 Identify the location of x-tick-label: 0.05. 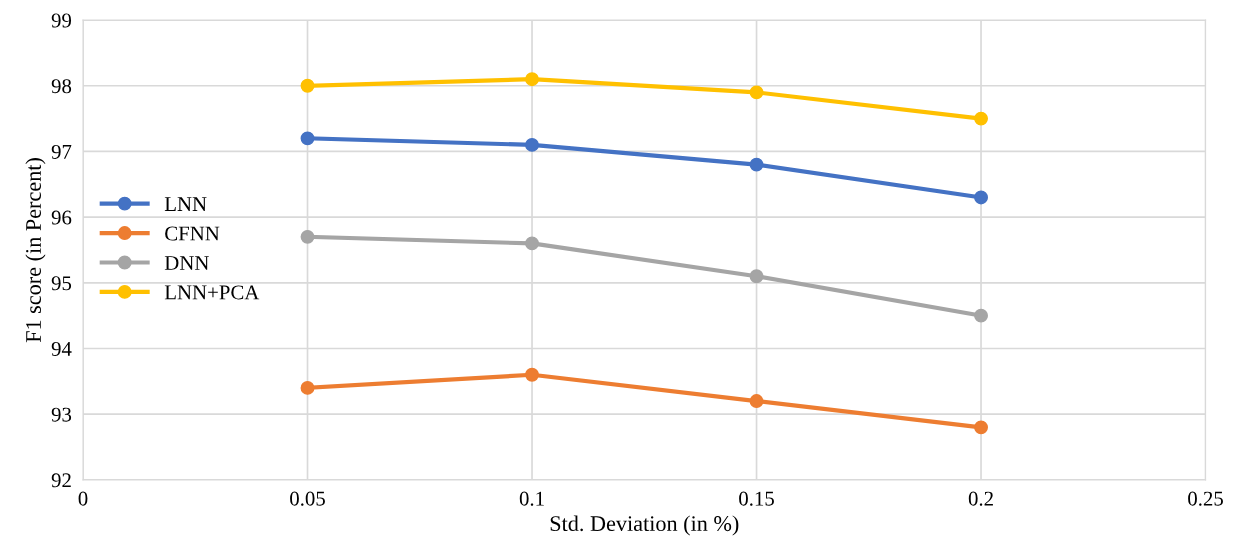
(307, 498).